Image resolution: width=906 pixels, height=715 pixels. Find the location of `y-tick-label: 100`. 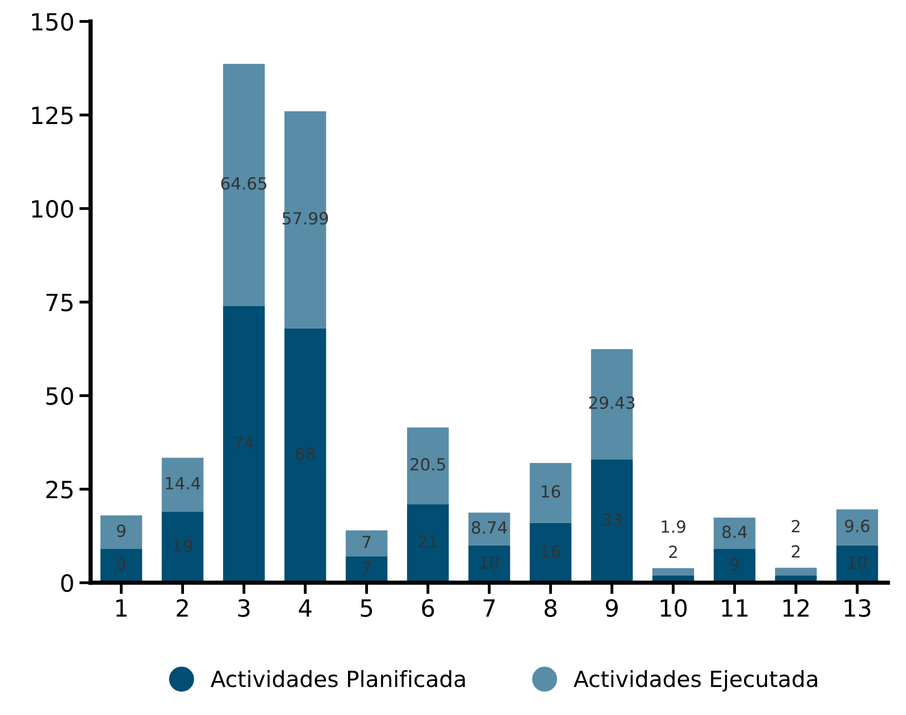

y-tick-label: 100 is located at coordinates (53, 209).